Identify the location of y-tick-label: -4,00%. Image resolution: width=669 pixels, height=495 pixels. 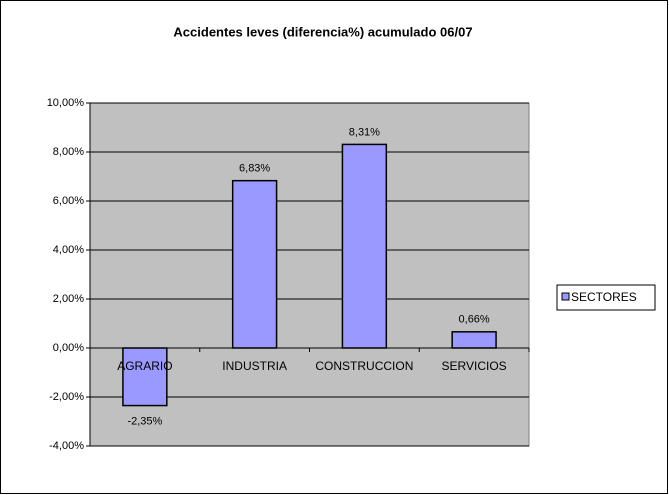
(66, 446).